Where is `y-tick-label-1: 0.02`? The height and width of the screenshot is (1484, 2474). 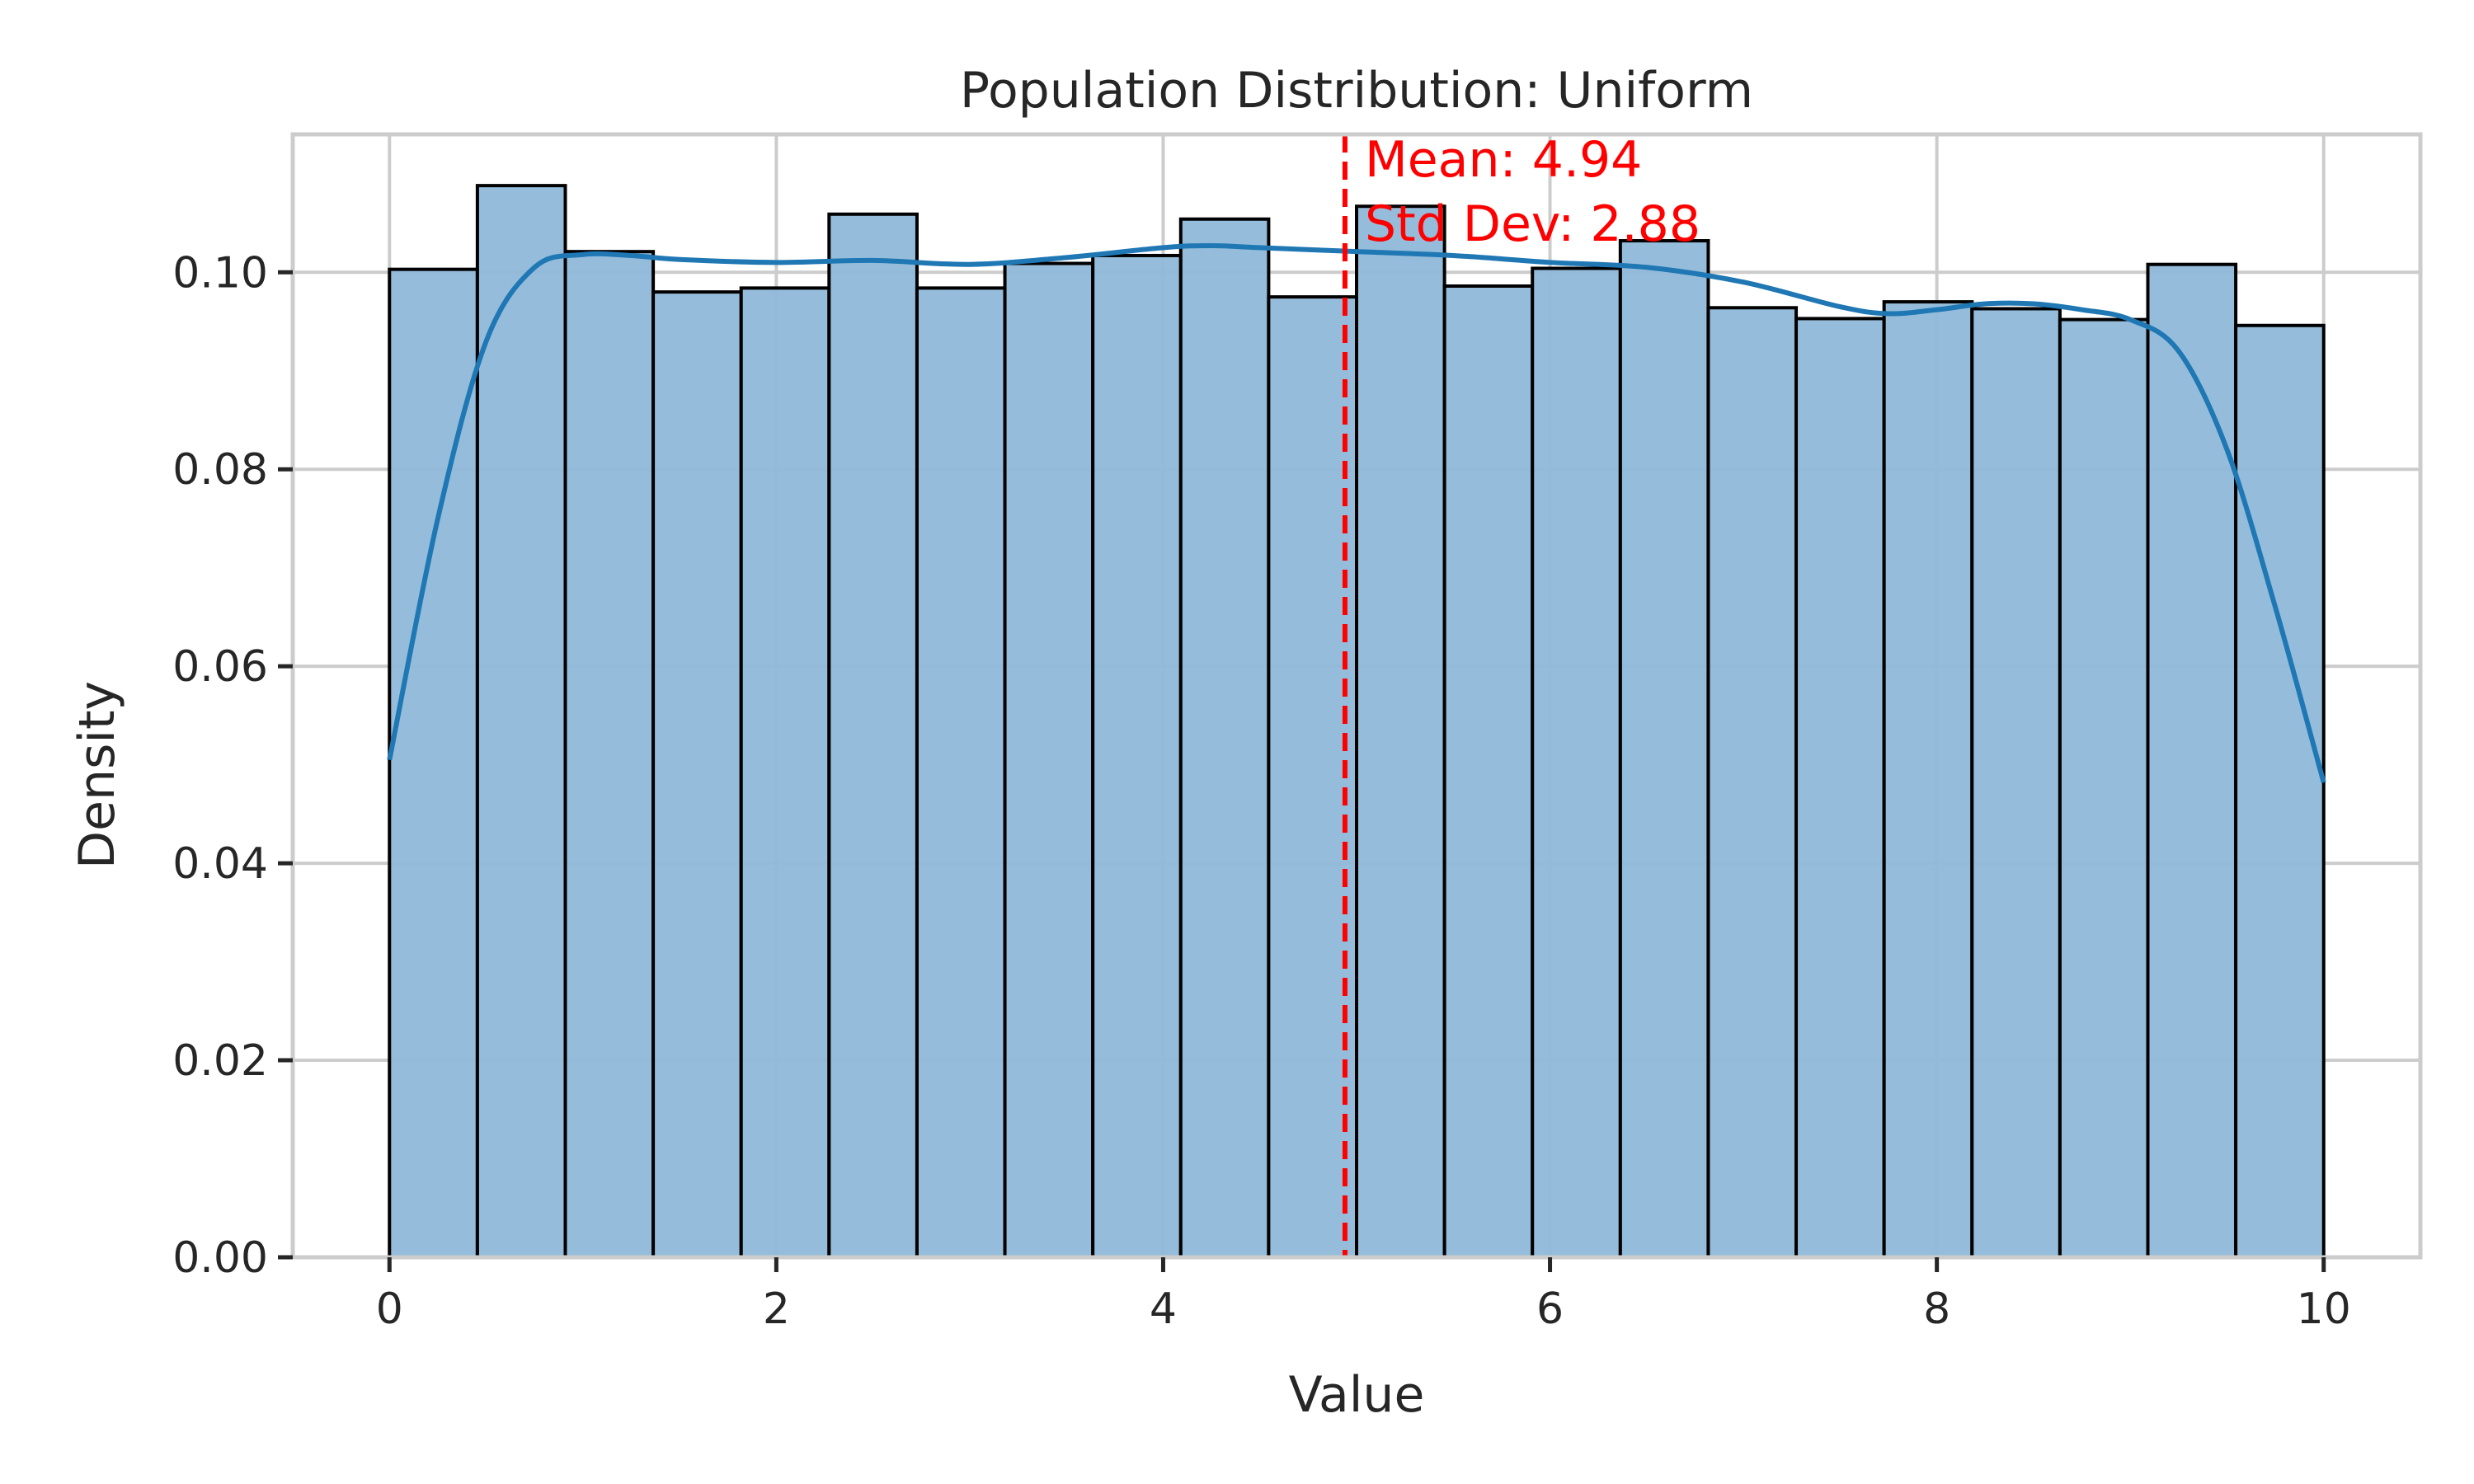 y-tick-label-1: 0.02 is located at coordinates (220, 1061).